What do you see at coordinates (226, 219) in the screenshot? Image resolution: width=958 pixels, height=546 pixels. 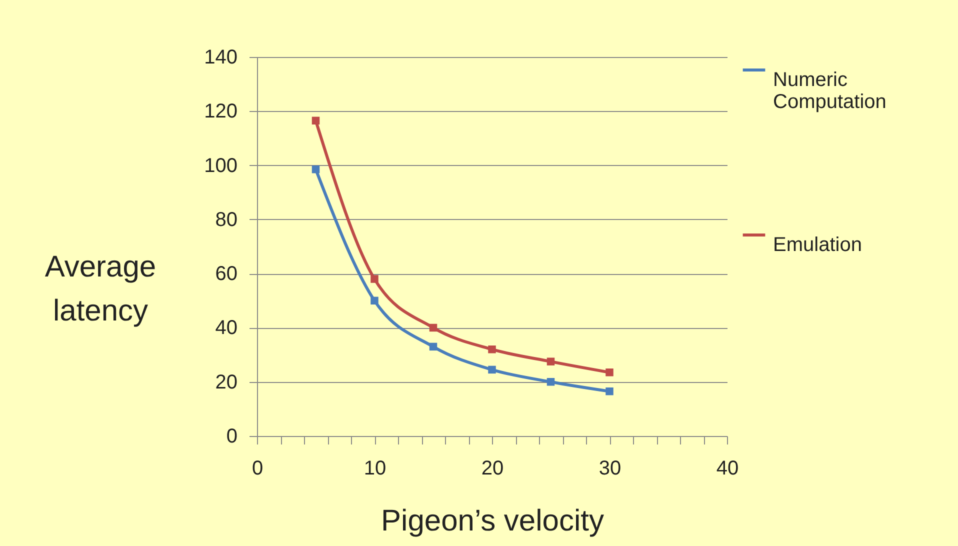 I see `y-tick-label: 80` at bounding box center [226, 219].